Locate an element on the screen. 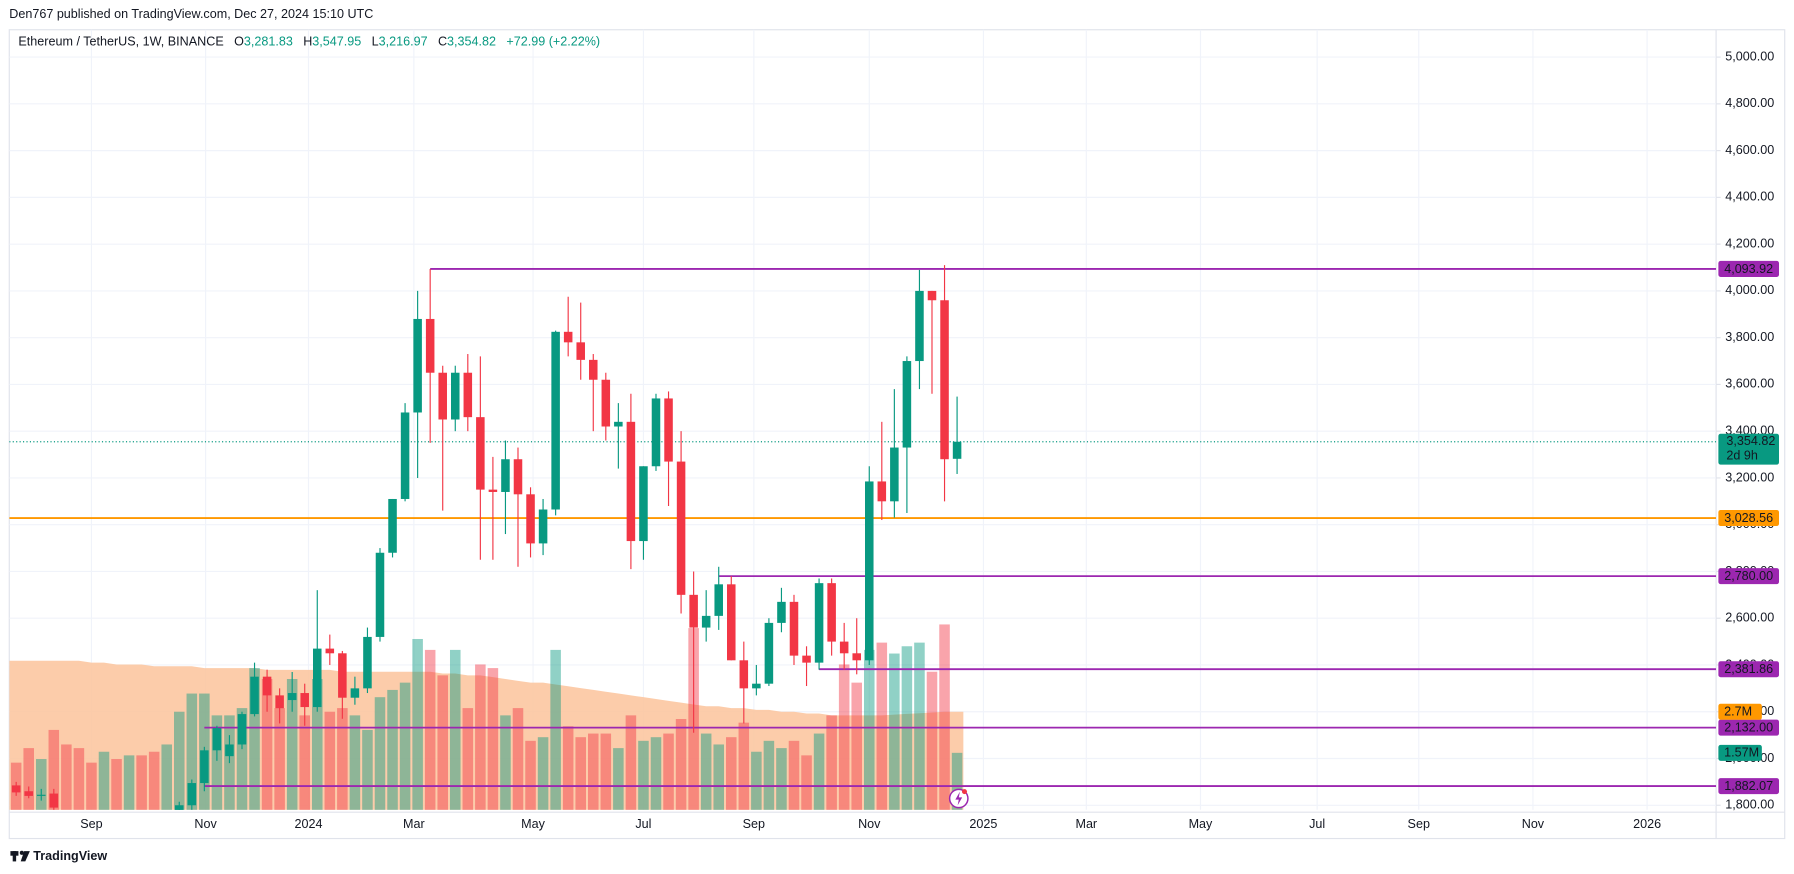  snapshot-icon is located at coordinates (958, 798).